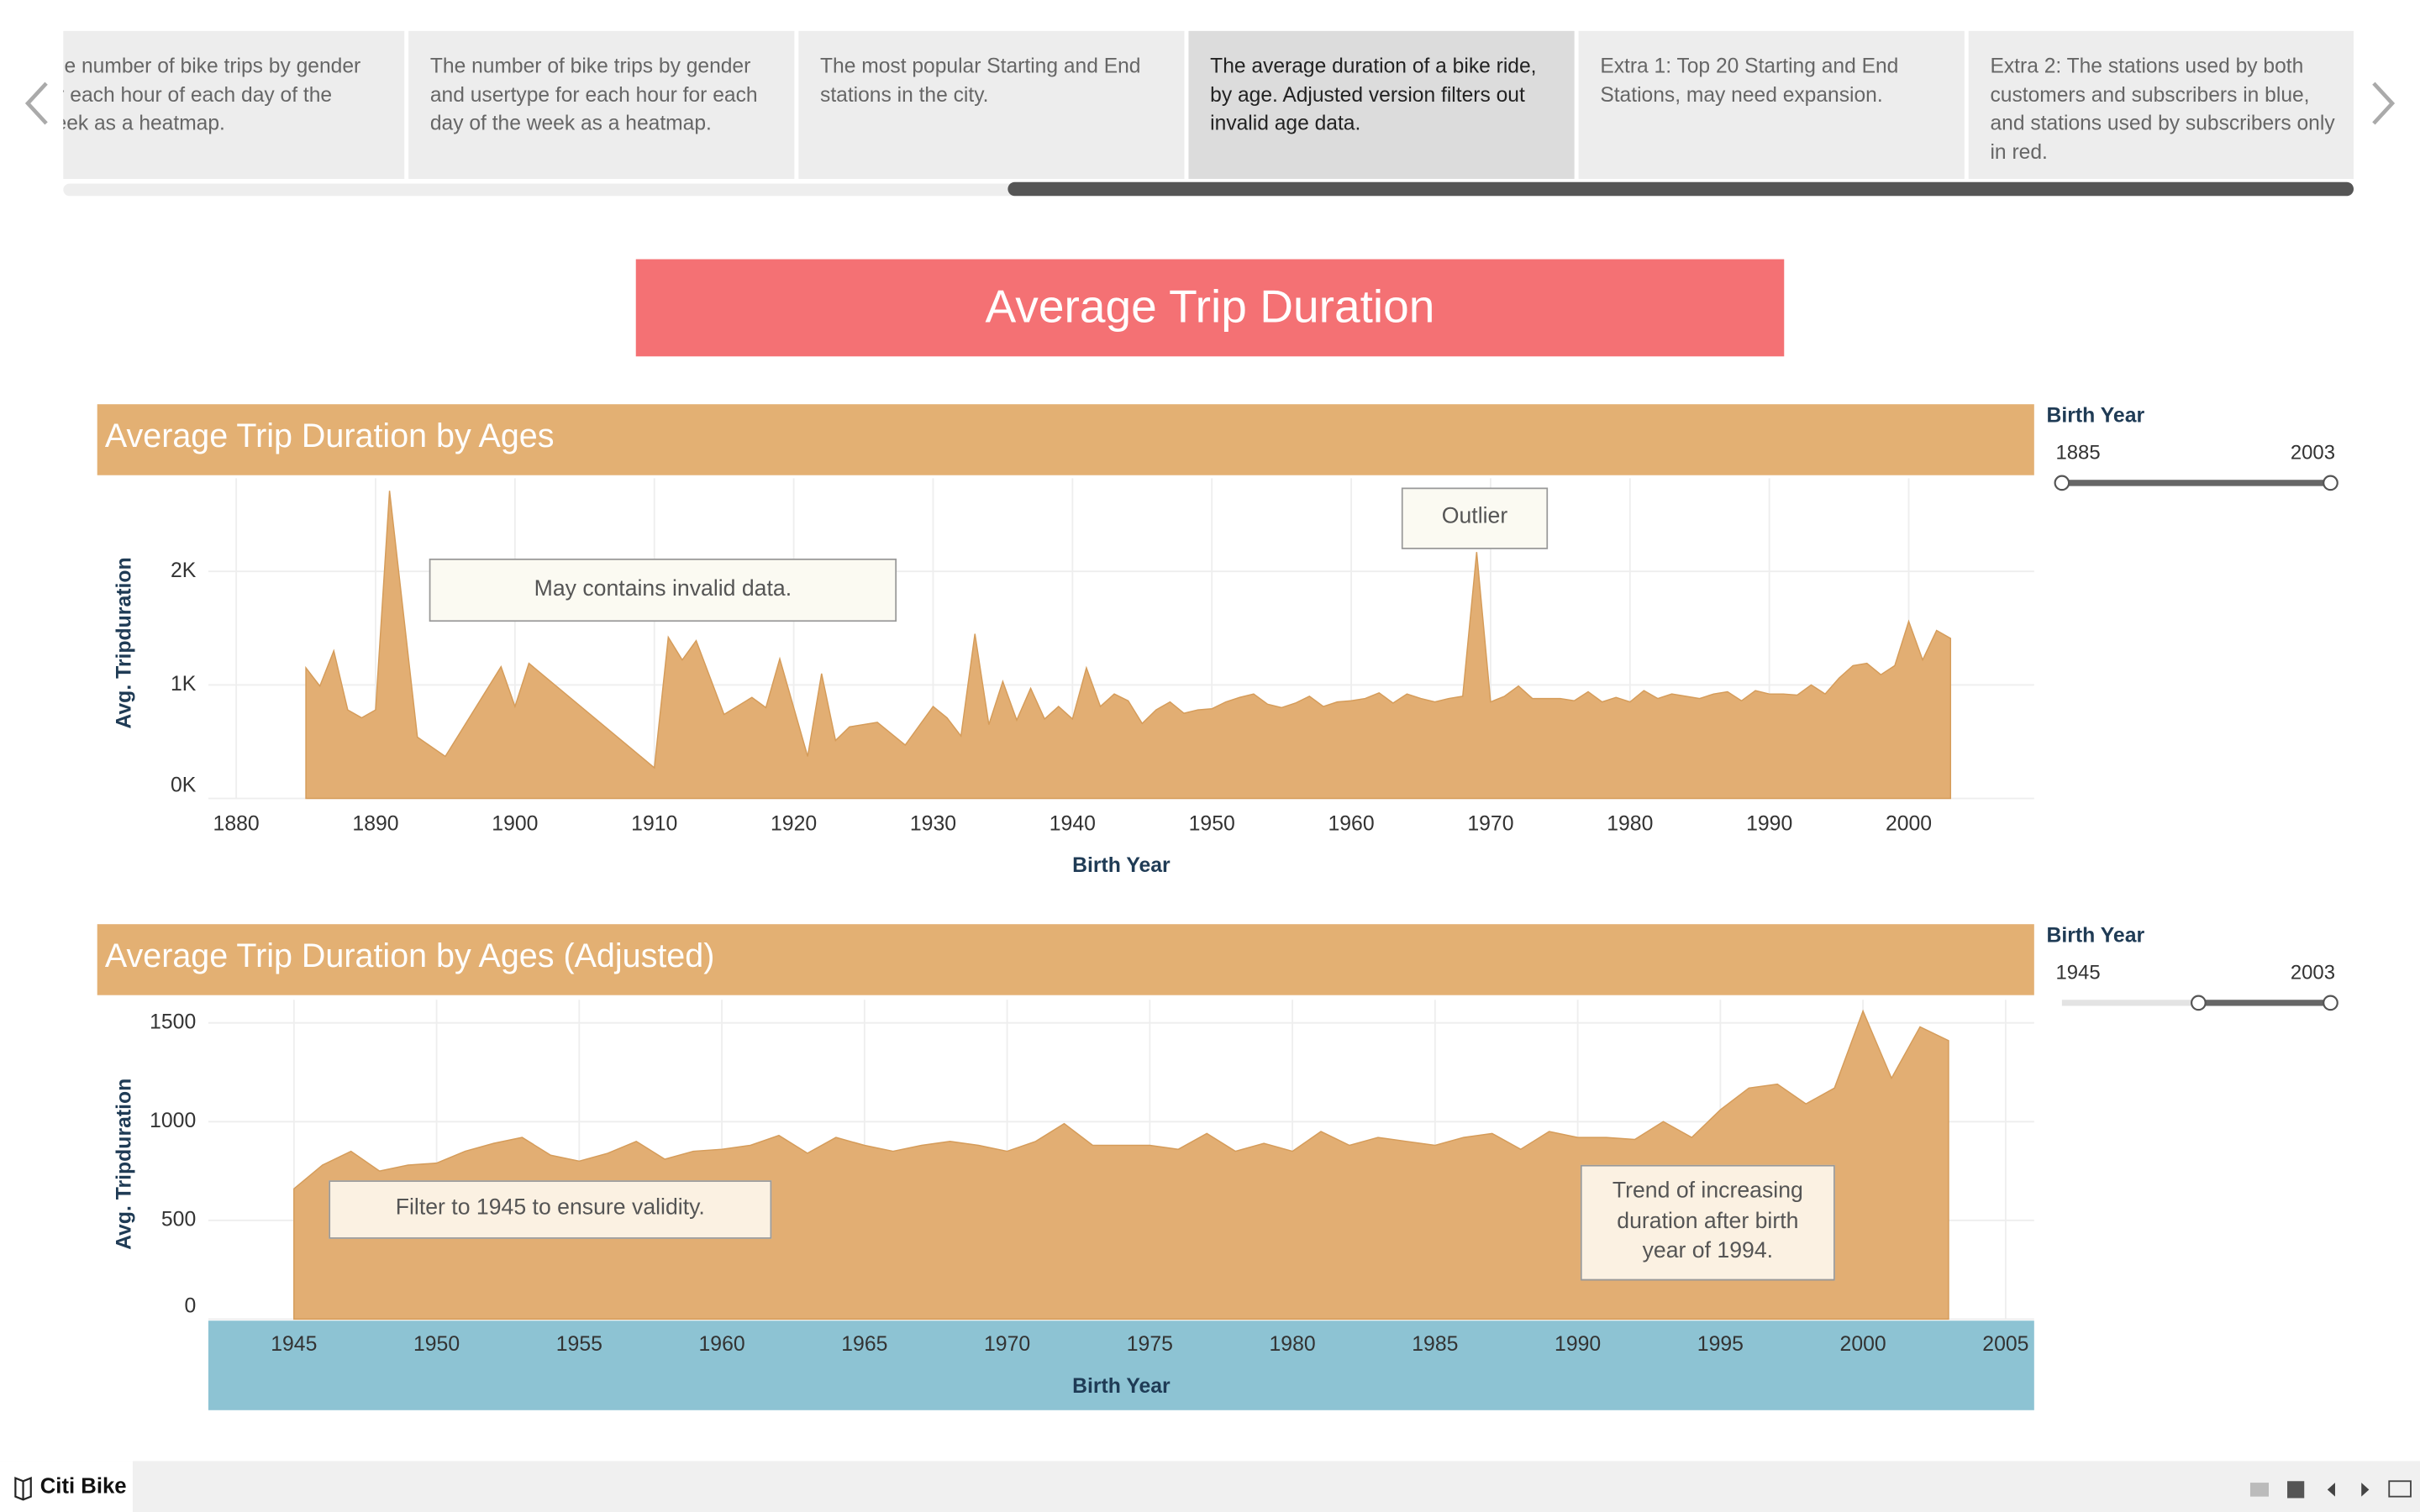 The height and width of the screenshot is (1512, 2420). Describe the element at coordinates (184, 684) in the screenshot. I see `y-tick-label: 1K` at that location.